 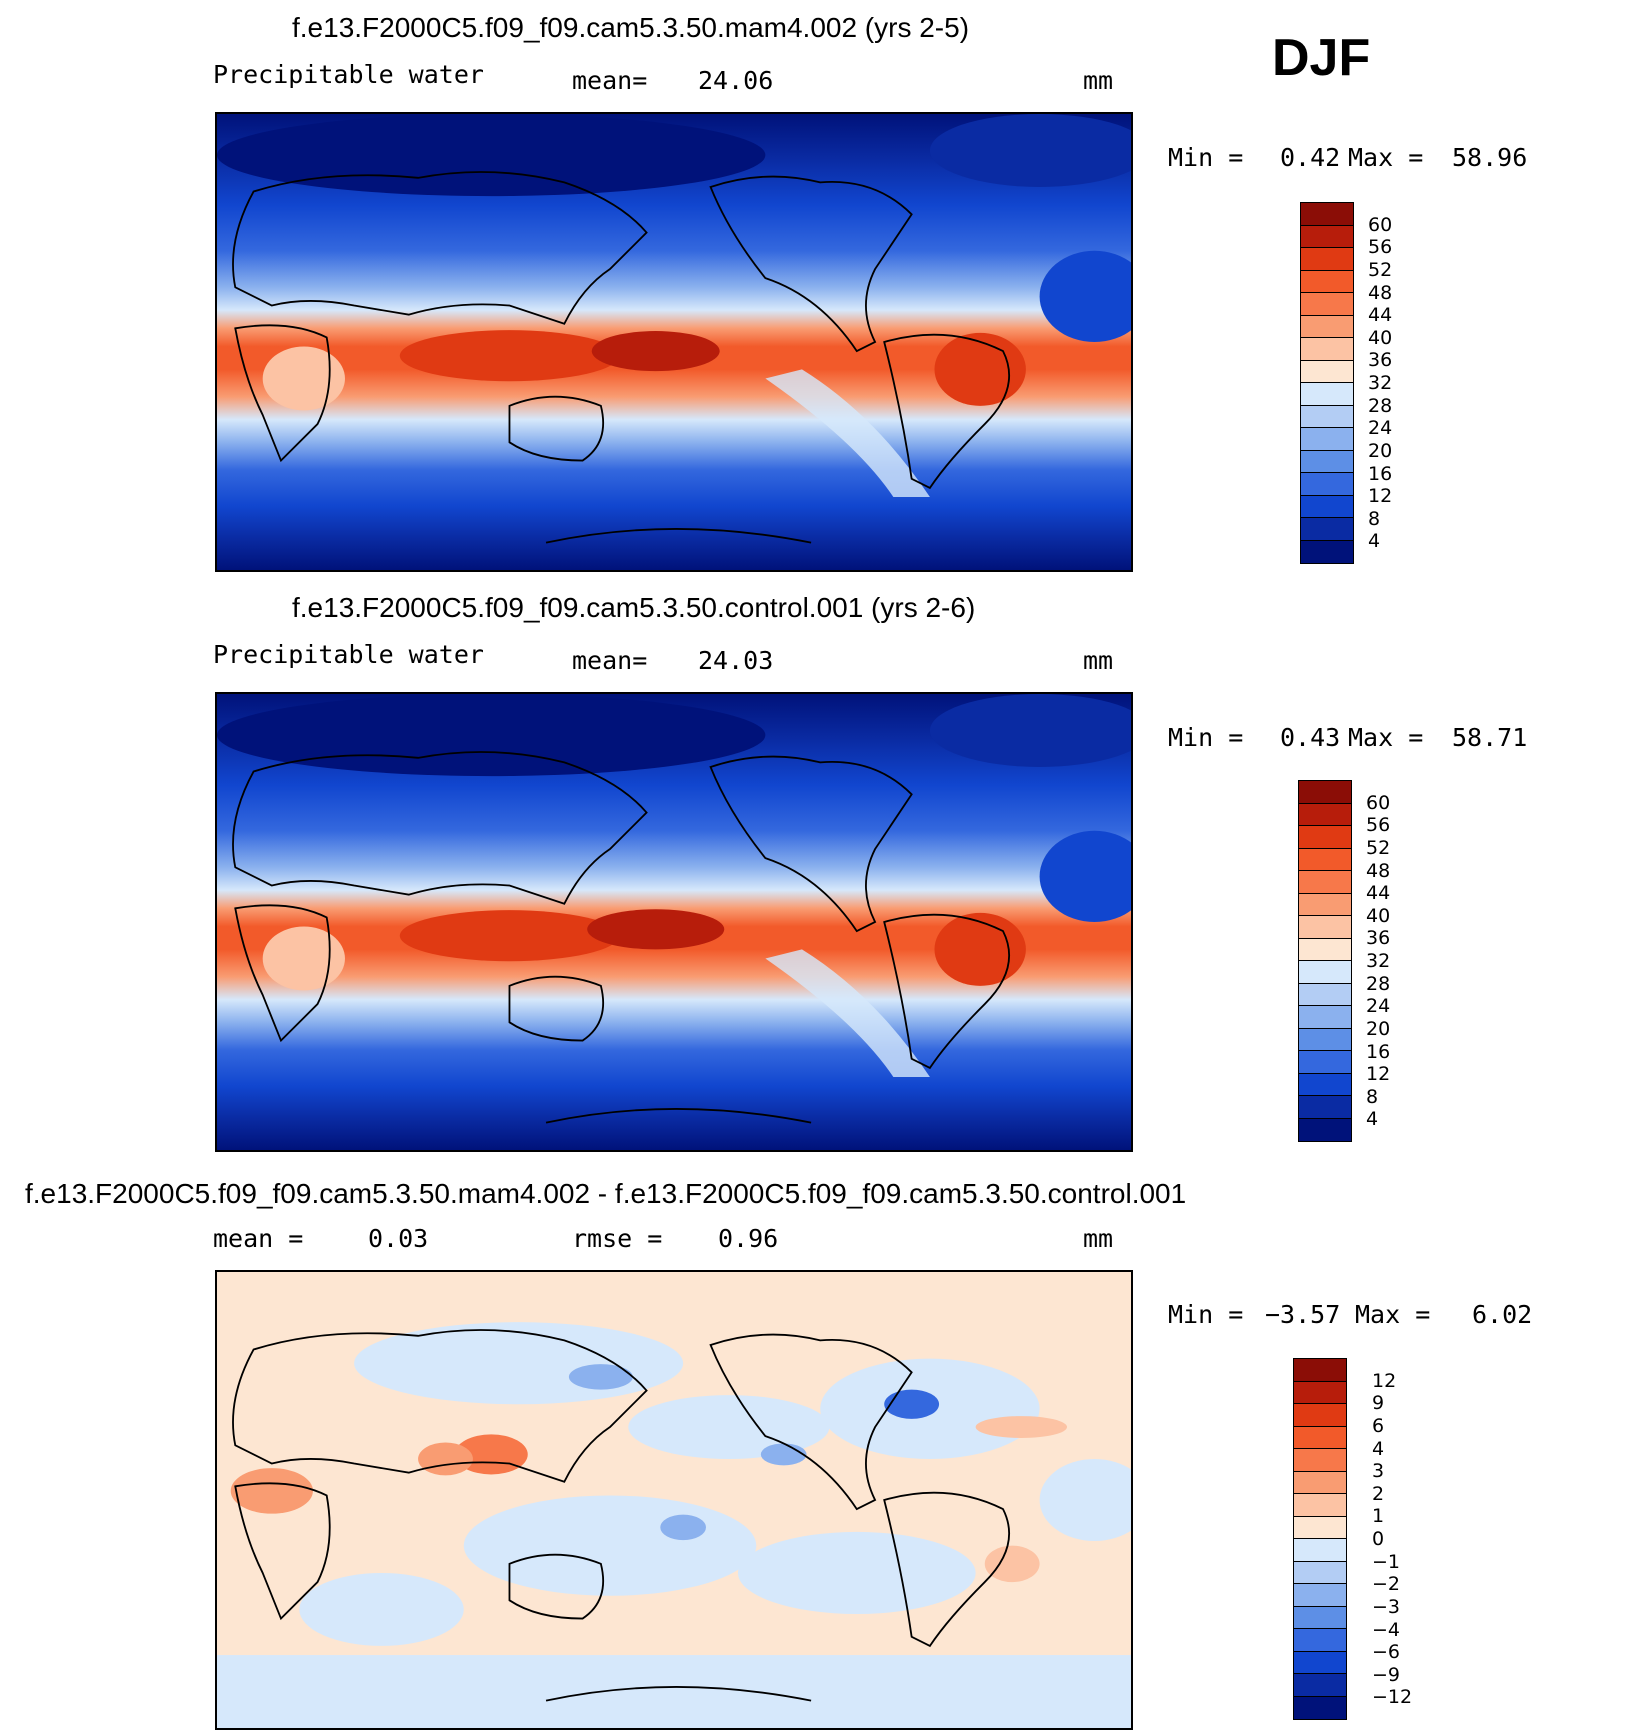 What do you see at coordinates (1490, 737) in the screenshot?
I see `panel-2-max-value: 58.71` at bounding box center [1490, 737].